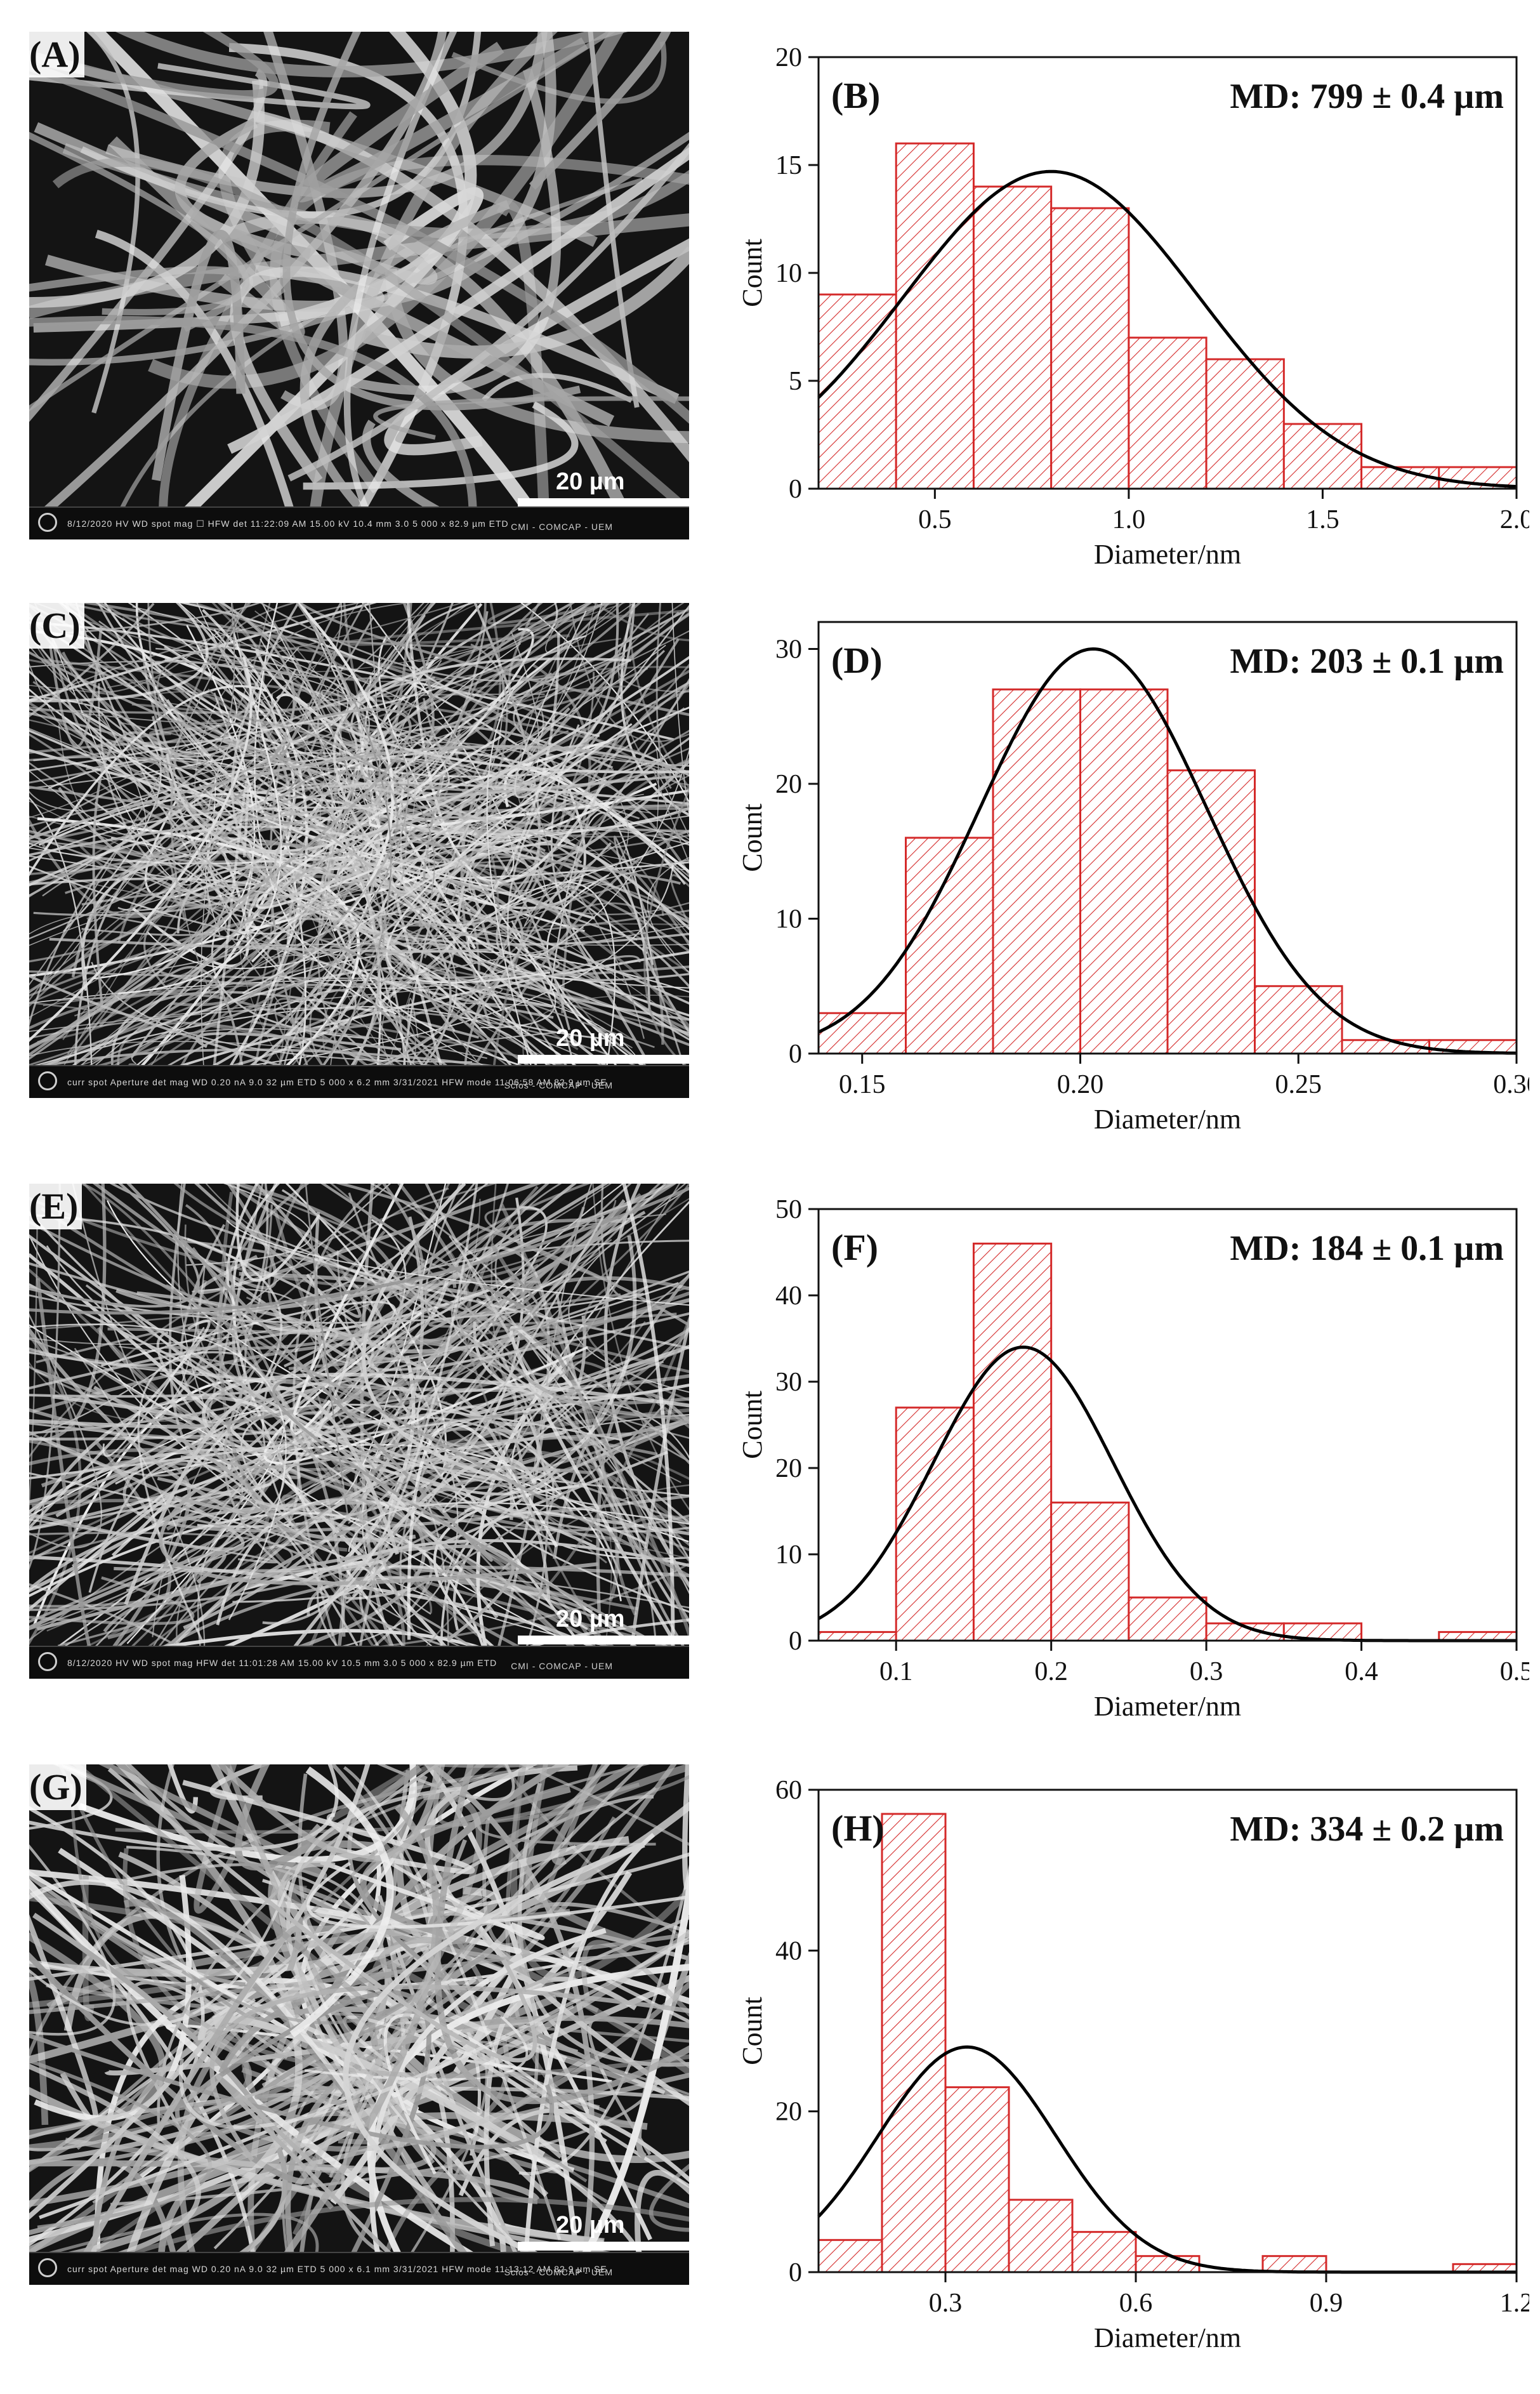  I want to click on microscope-logo-icon, so click(47, 2267).